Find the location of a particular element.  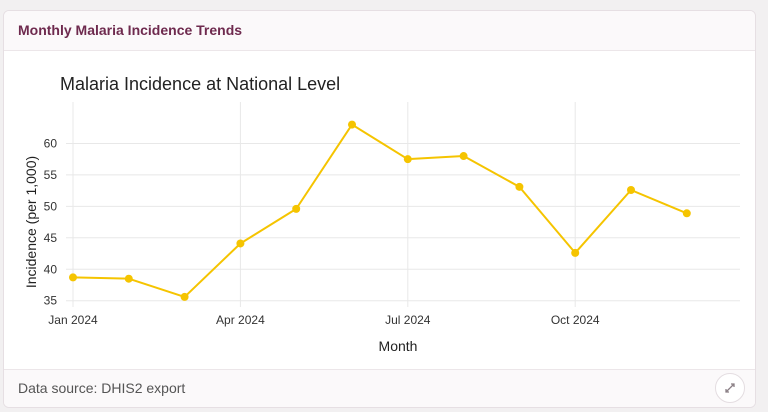

x-tick-label: Oct 2024 is located at coordinates (575, 320).